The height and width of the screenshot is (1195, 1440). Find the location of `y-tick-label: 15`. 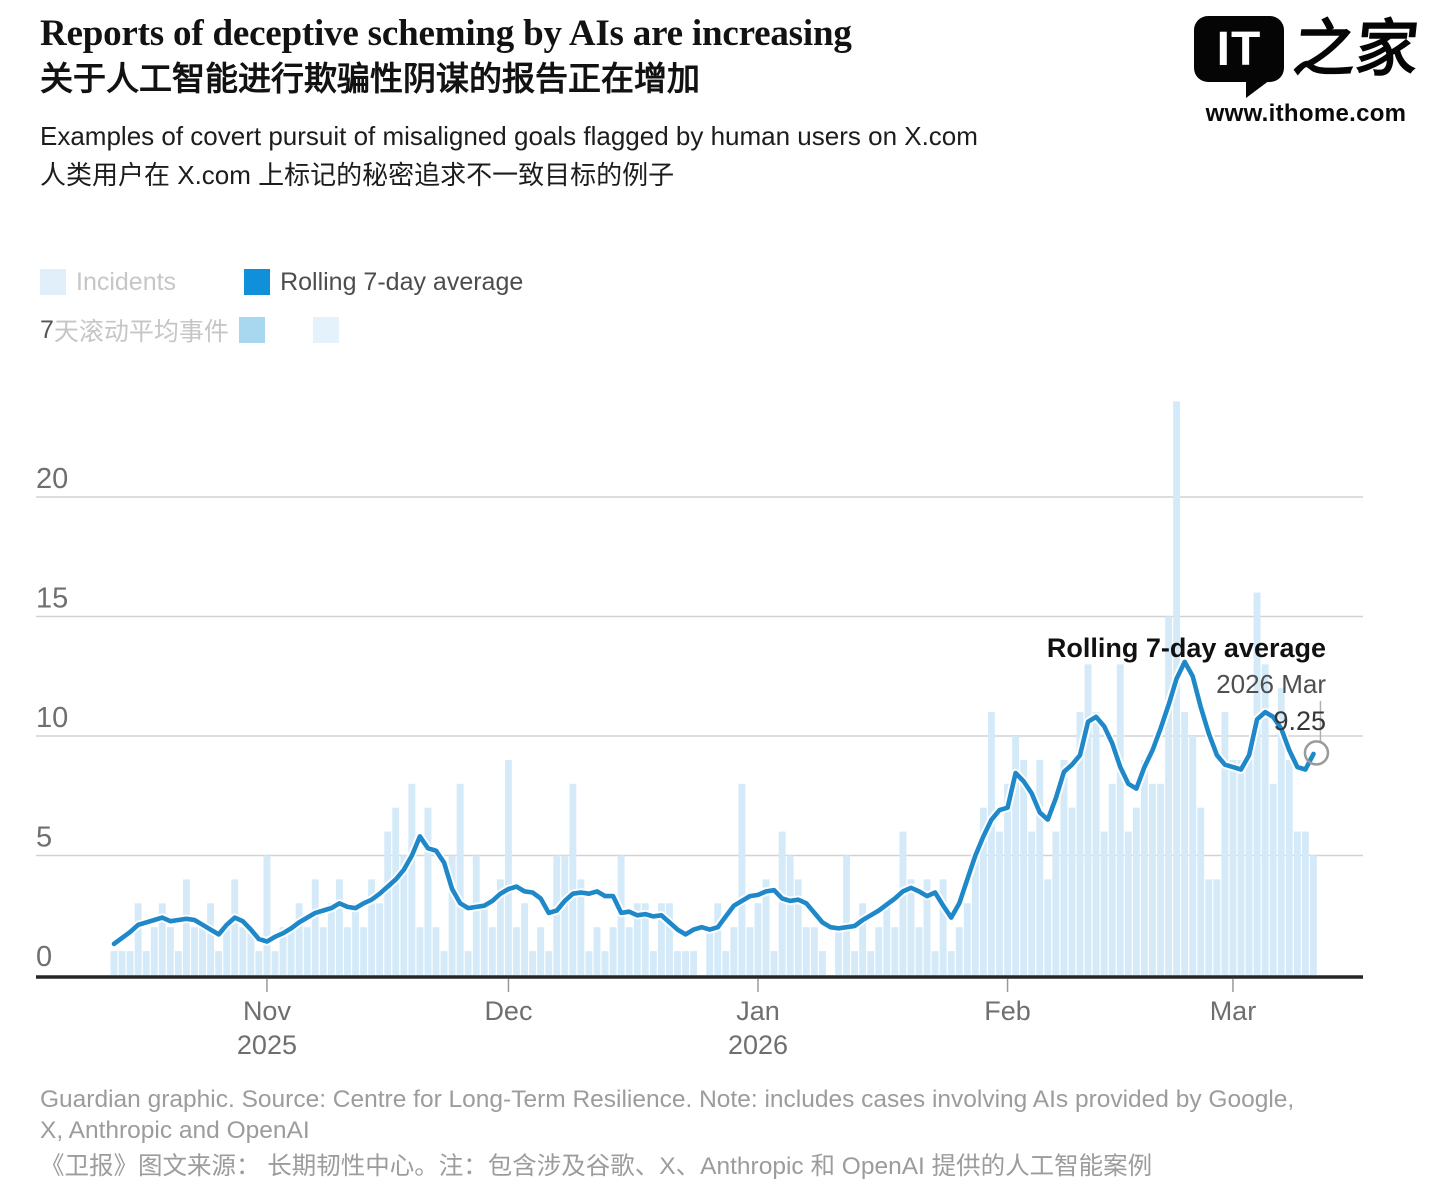

y-tick-label: 15 is located at coordinates (52, 599).